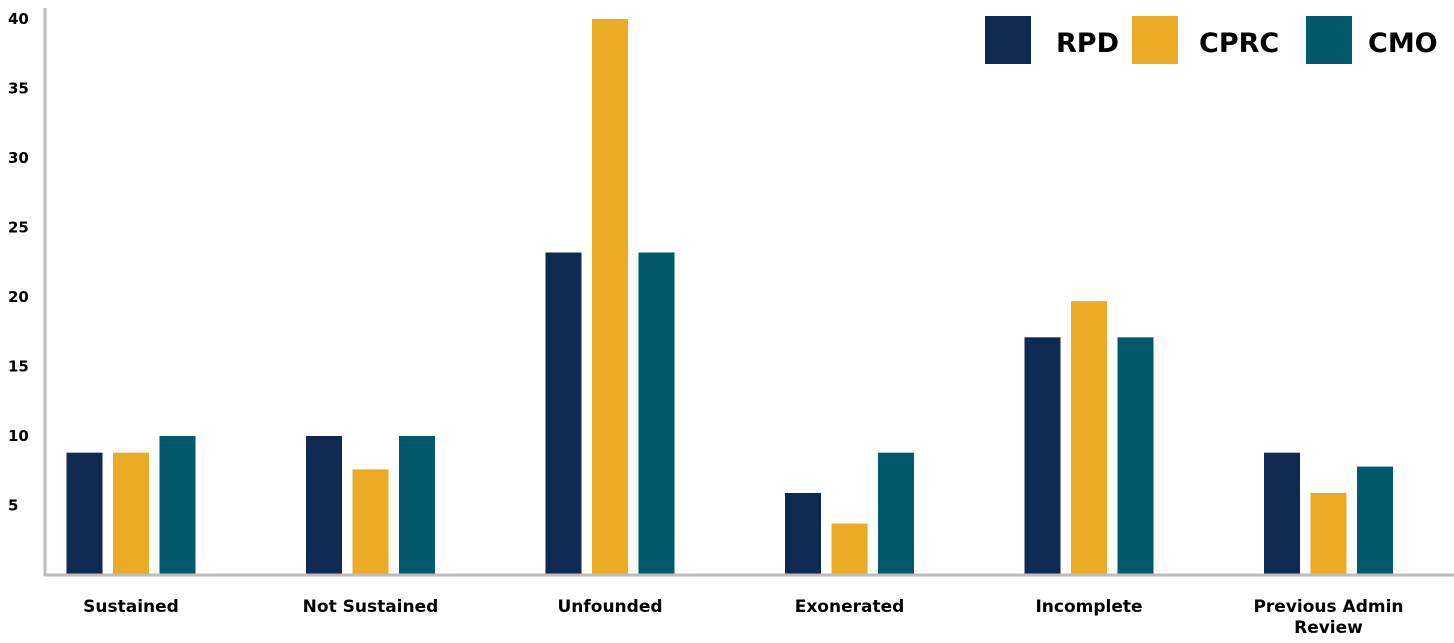  Describe the element at coordinates (656, 413) in the screenshot. I see `bar-cmo-unfounded` at that location.